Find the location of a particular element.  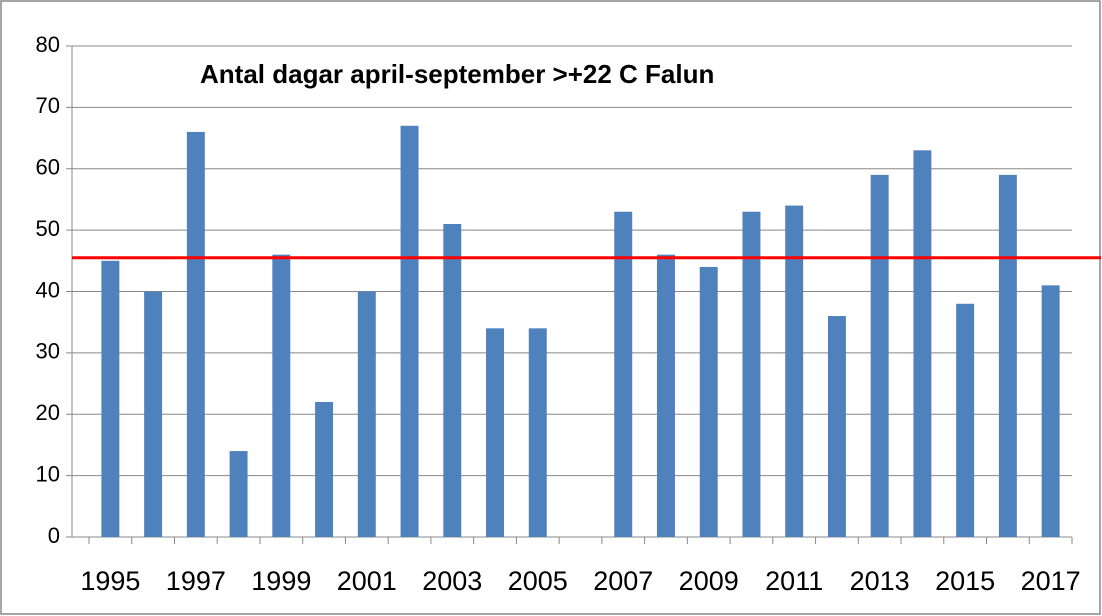

x-tick-label: 2017 is located at coordinates (1051, 581).